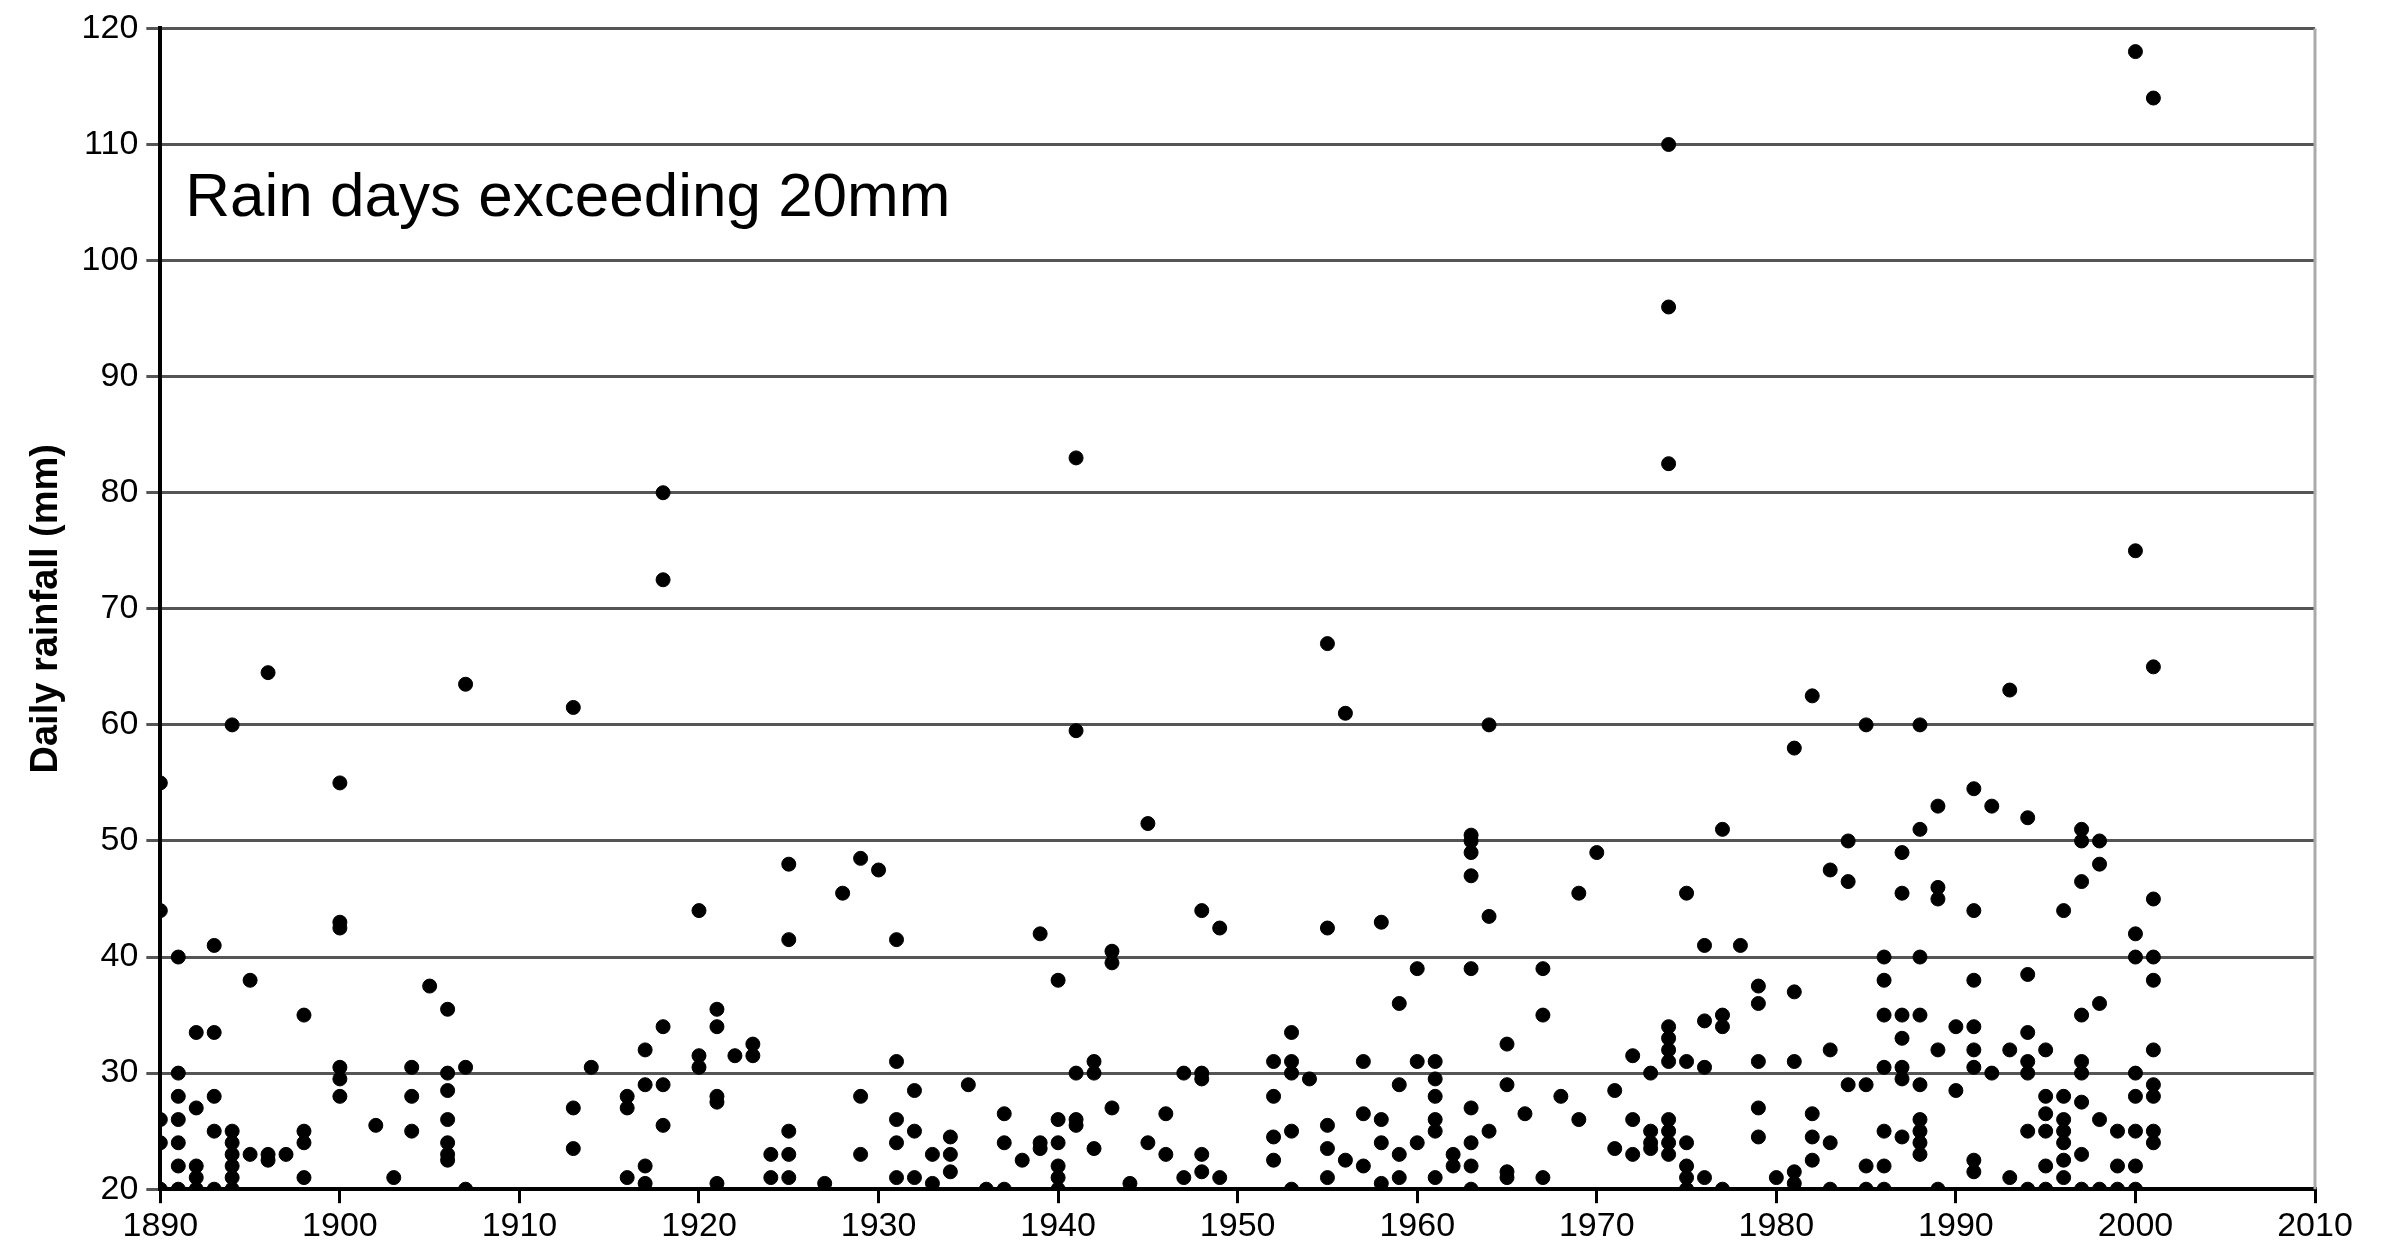  What do you see at coordinates (2135, 1223) in the screenshot?
I see `x-tick-label: 2000` at bounding box center [2135, 1223].